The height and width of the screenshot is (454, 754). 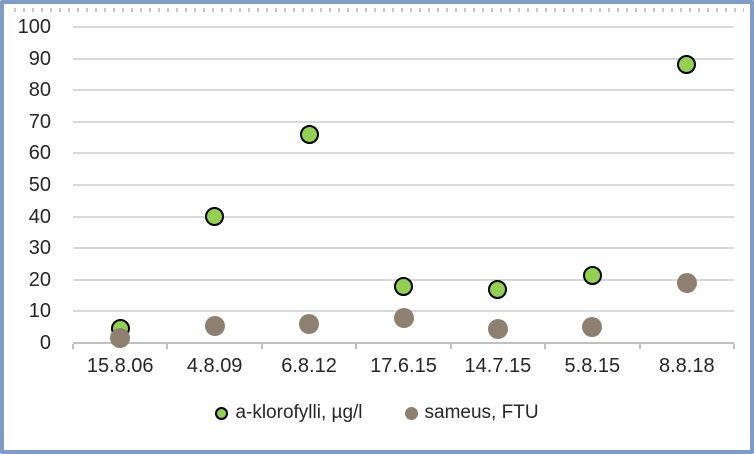 I want to click on y-tick-label-20: 20, so click(x=39, y=279).